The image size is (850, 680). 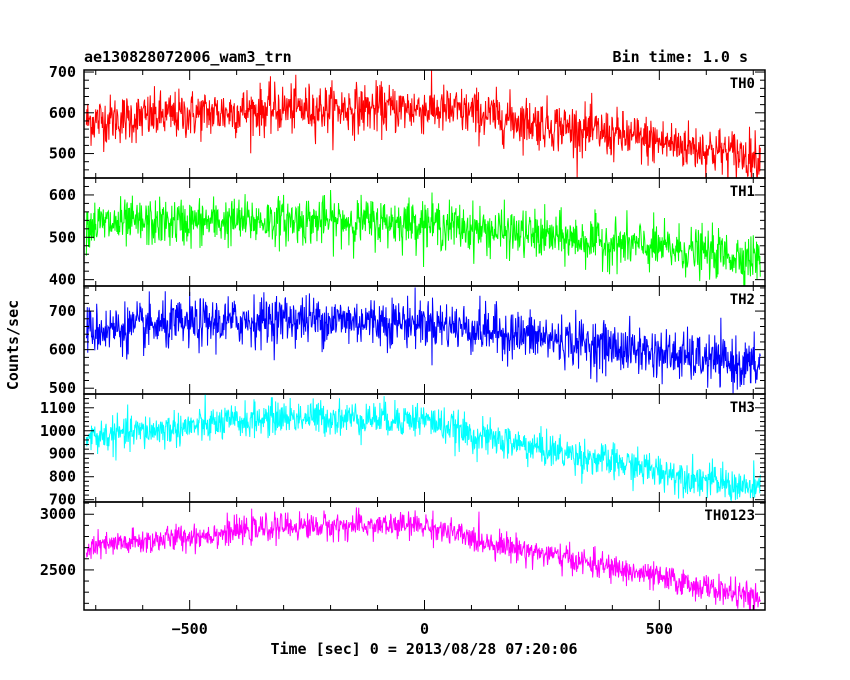 I want to click on panel-th3: 700 800 900 1000 1100 TH3, so click(x=403, y=451).